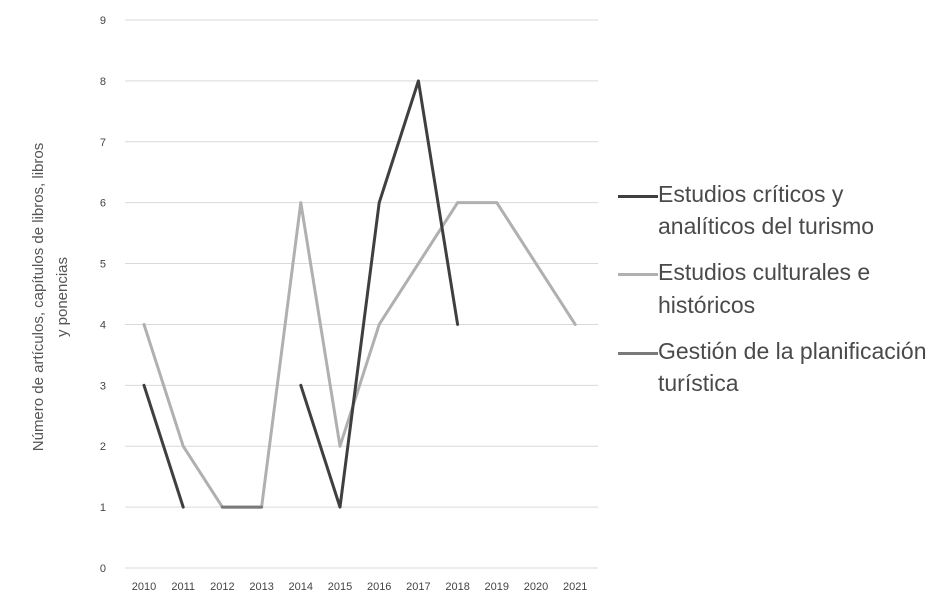 Image resolution: width=942 pixels, height=595 pixels. I want to click on x-tick-label-2019: 2019, so click(497, 587).